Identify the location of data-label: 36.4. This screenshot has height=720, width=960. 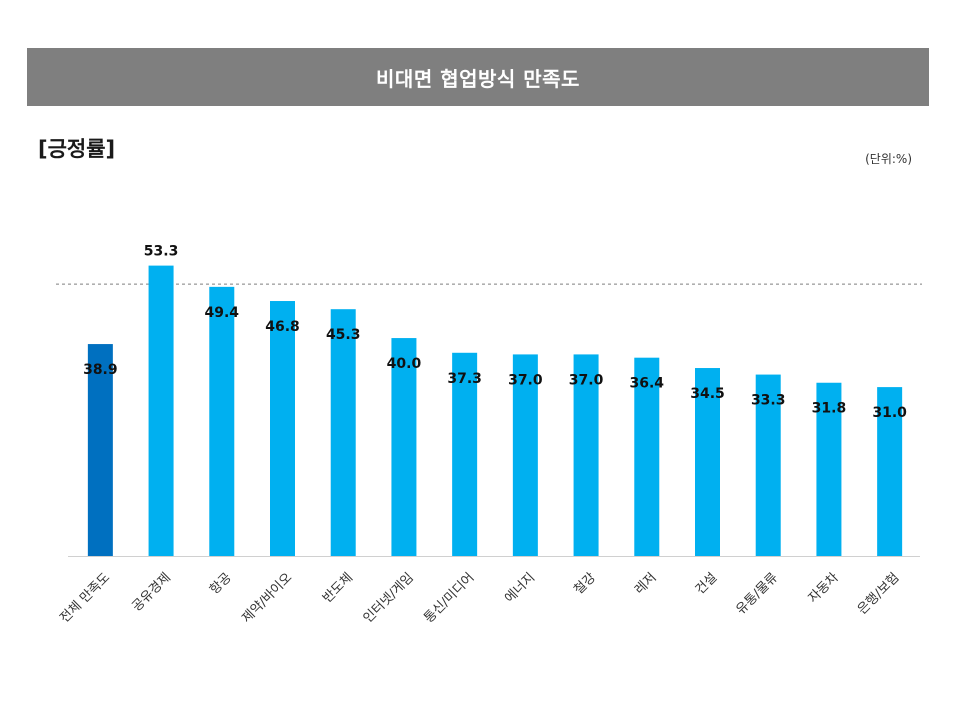
(647, 384).